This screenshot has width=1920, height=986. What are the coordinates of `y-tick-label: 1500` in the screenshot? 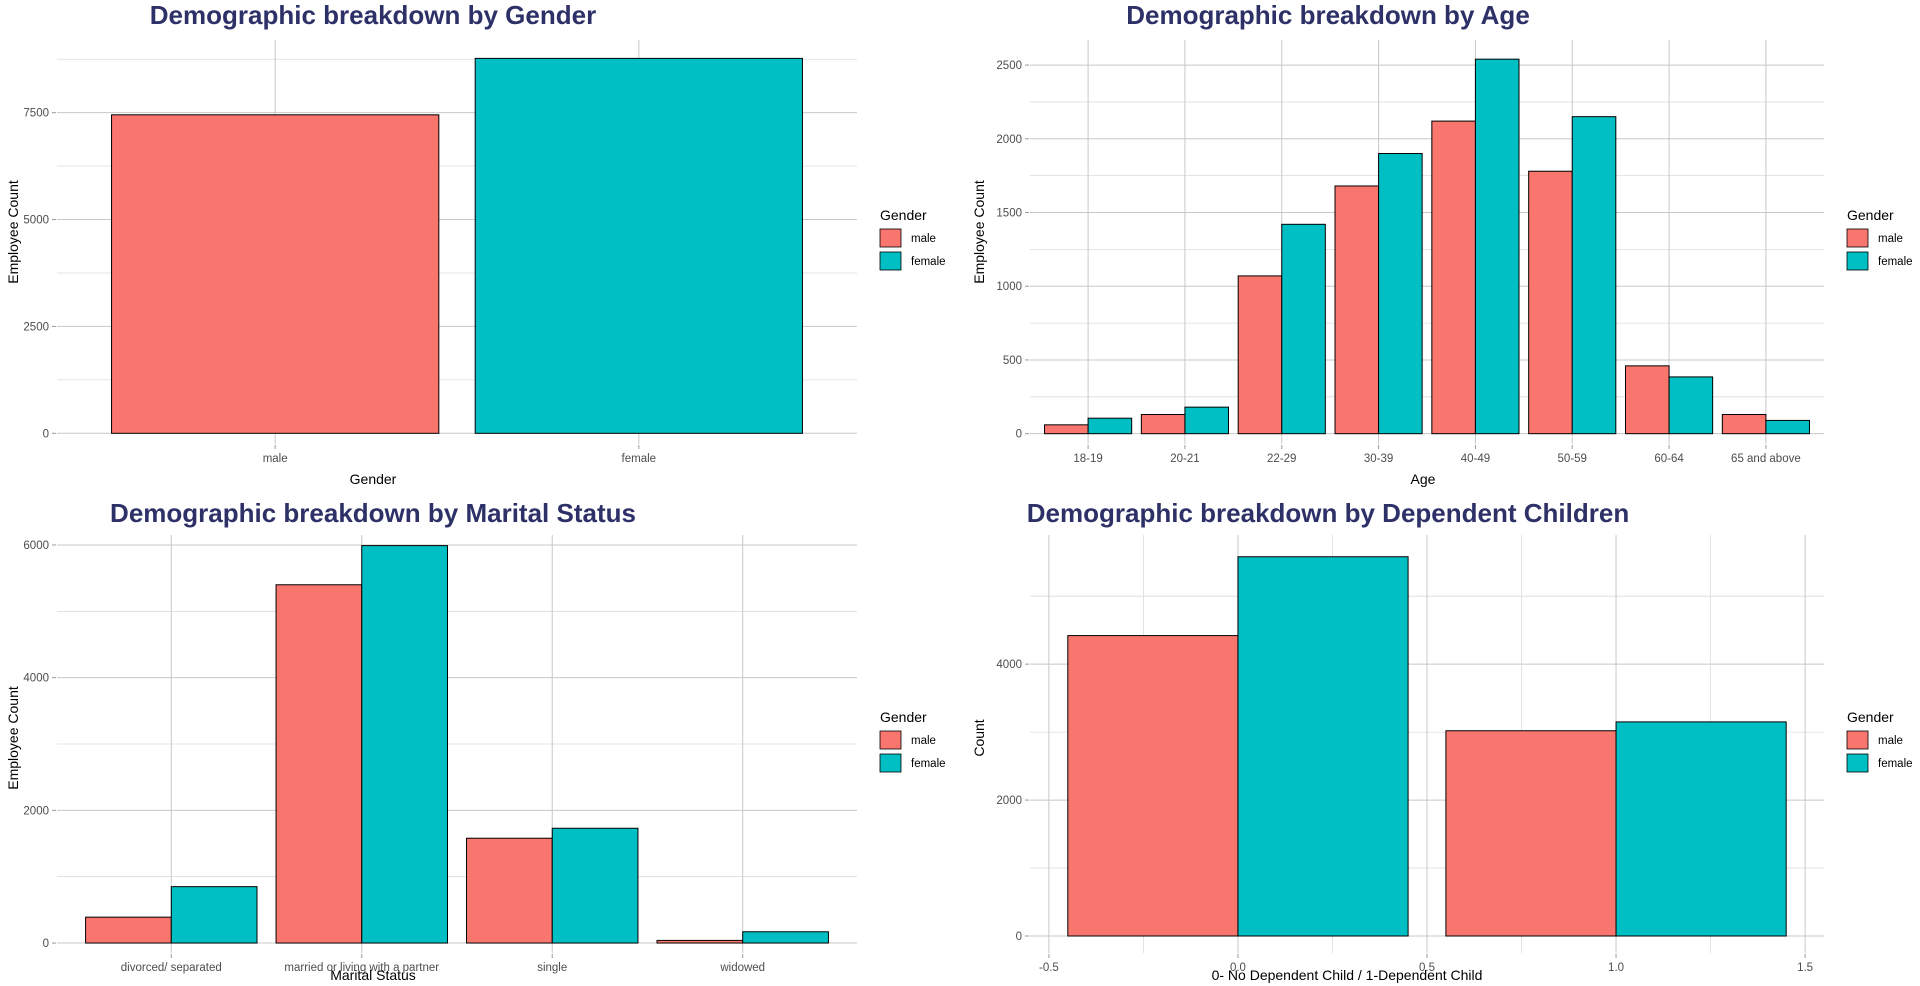 It's located at (1009, 214).